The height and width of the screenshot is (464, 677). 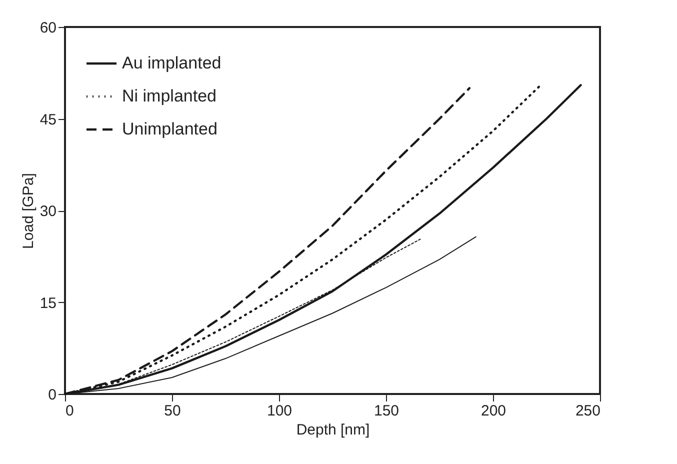 What do you see at coordinates (493, 411) in the screenshot?
I see `x-tick-label: 200` at bounding box center [493, 411].